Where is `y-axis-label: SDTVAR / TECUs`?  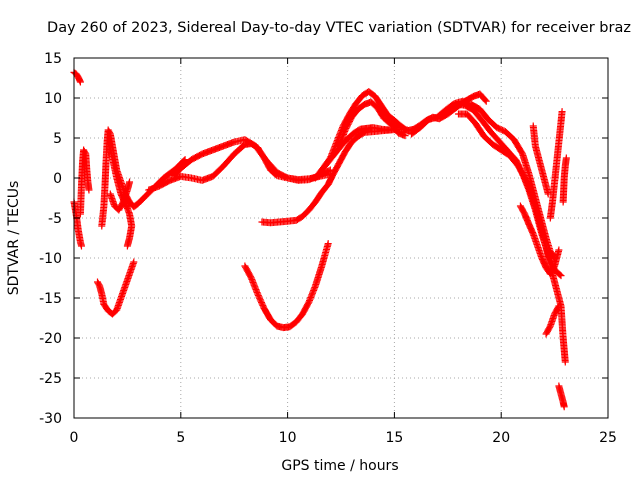
y-axis-label: SDTVAR / TECUs is located at coordinates (14, 238).